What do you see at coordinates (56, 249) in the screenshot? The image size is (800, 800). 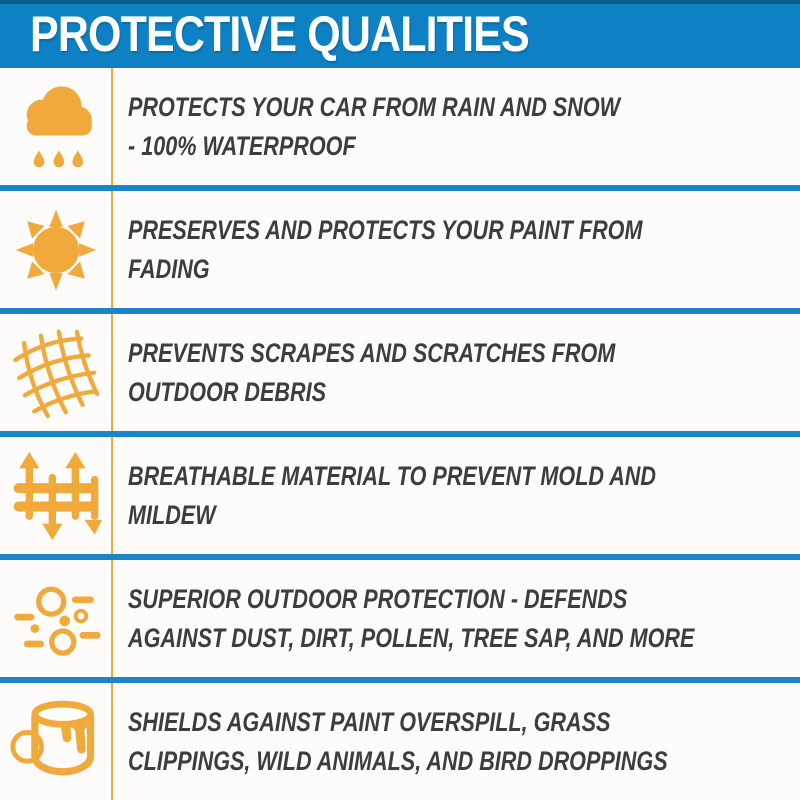 I see `sun-icon` at bounding box center [56, 249].